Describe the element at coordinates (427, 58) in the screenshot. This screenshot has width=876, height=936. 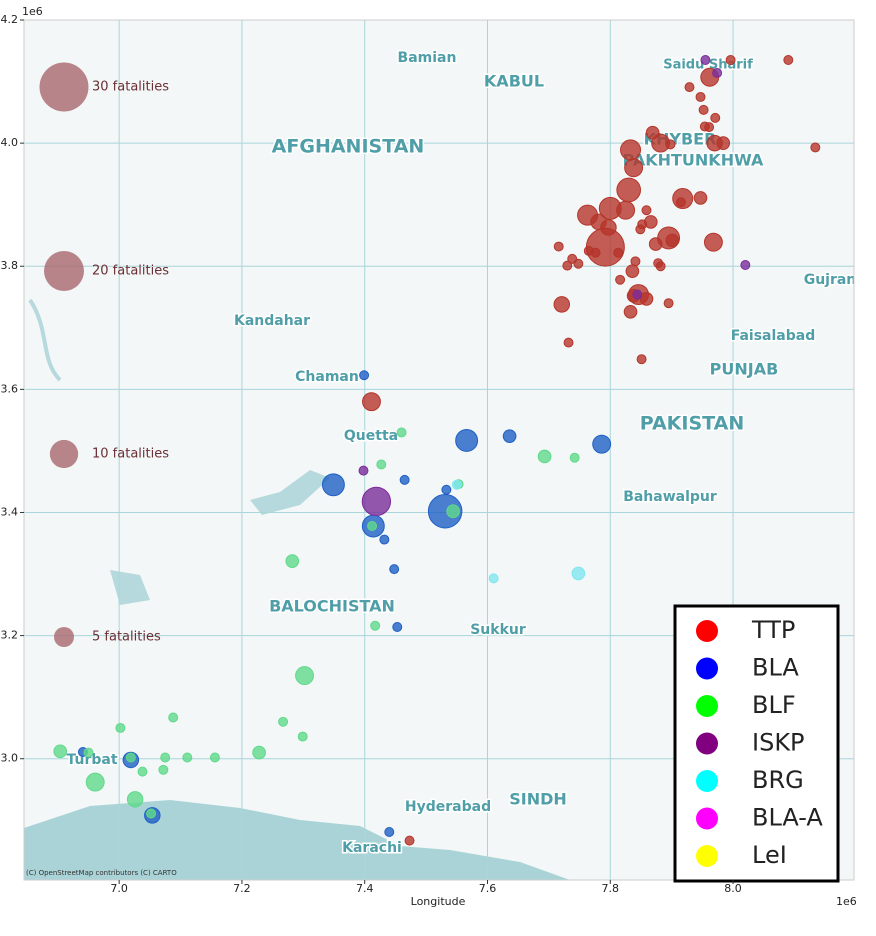
I see `place-label: Bamian` at that location.